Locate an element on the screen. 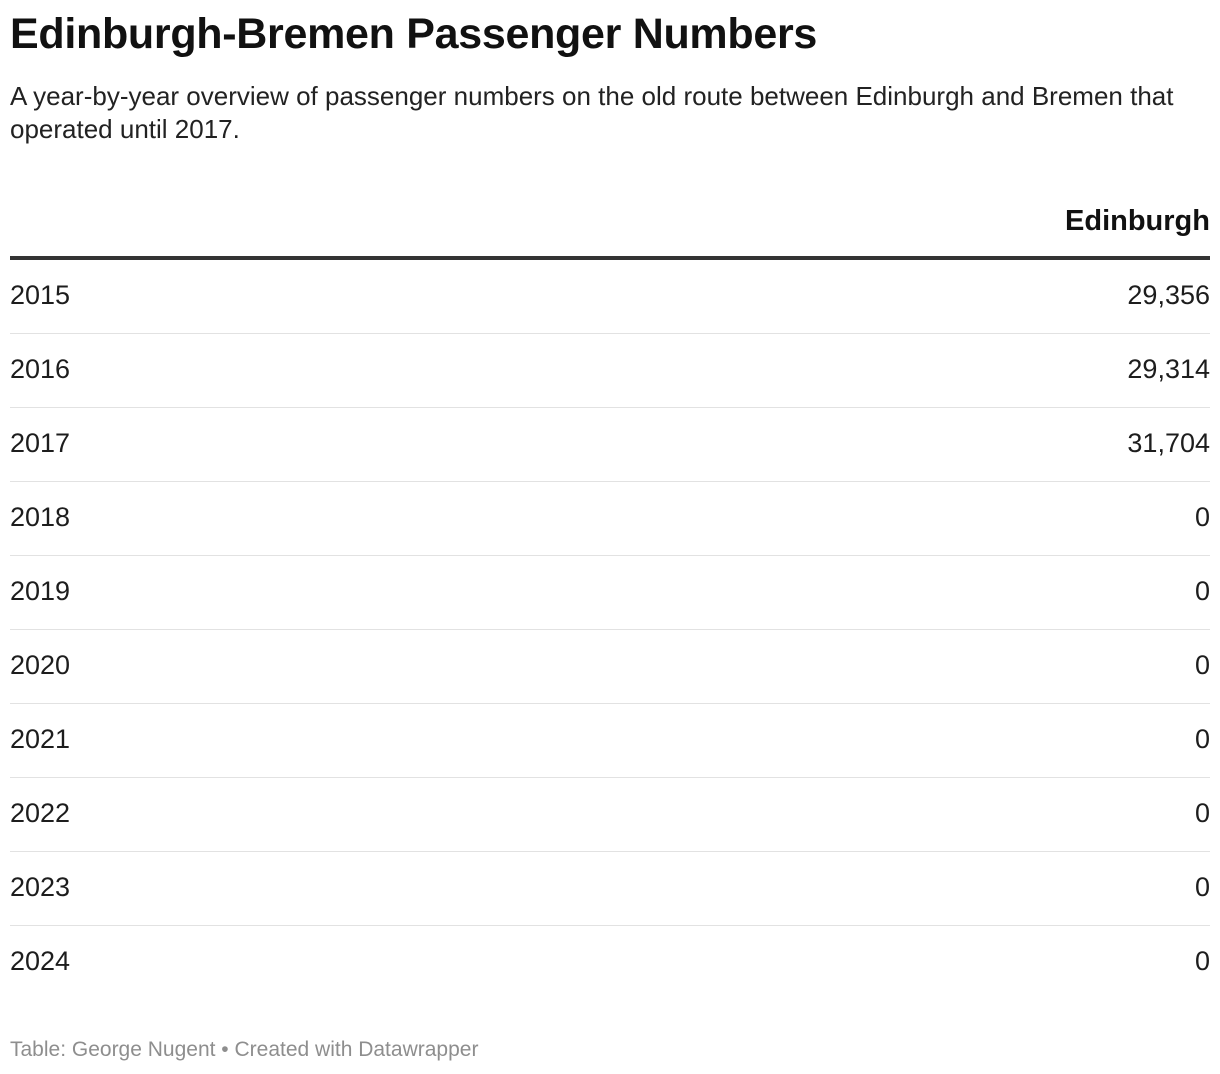  table-row: 2020 0 is located at coordinates (610, 667).